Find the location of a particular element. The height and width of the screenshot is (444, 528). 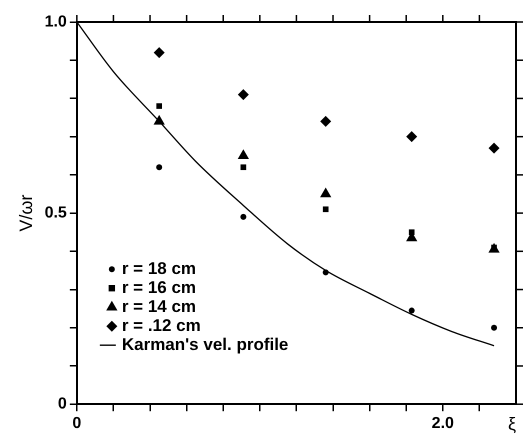

legend-label: r = 18 cm is located at coordinates (159, 268).